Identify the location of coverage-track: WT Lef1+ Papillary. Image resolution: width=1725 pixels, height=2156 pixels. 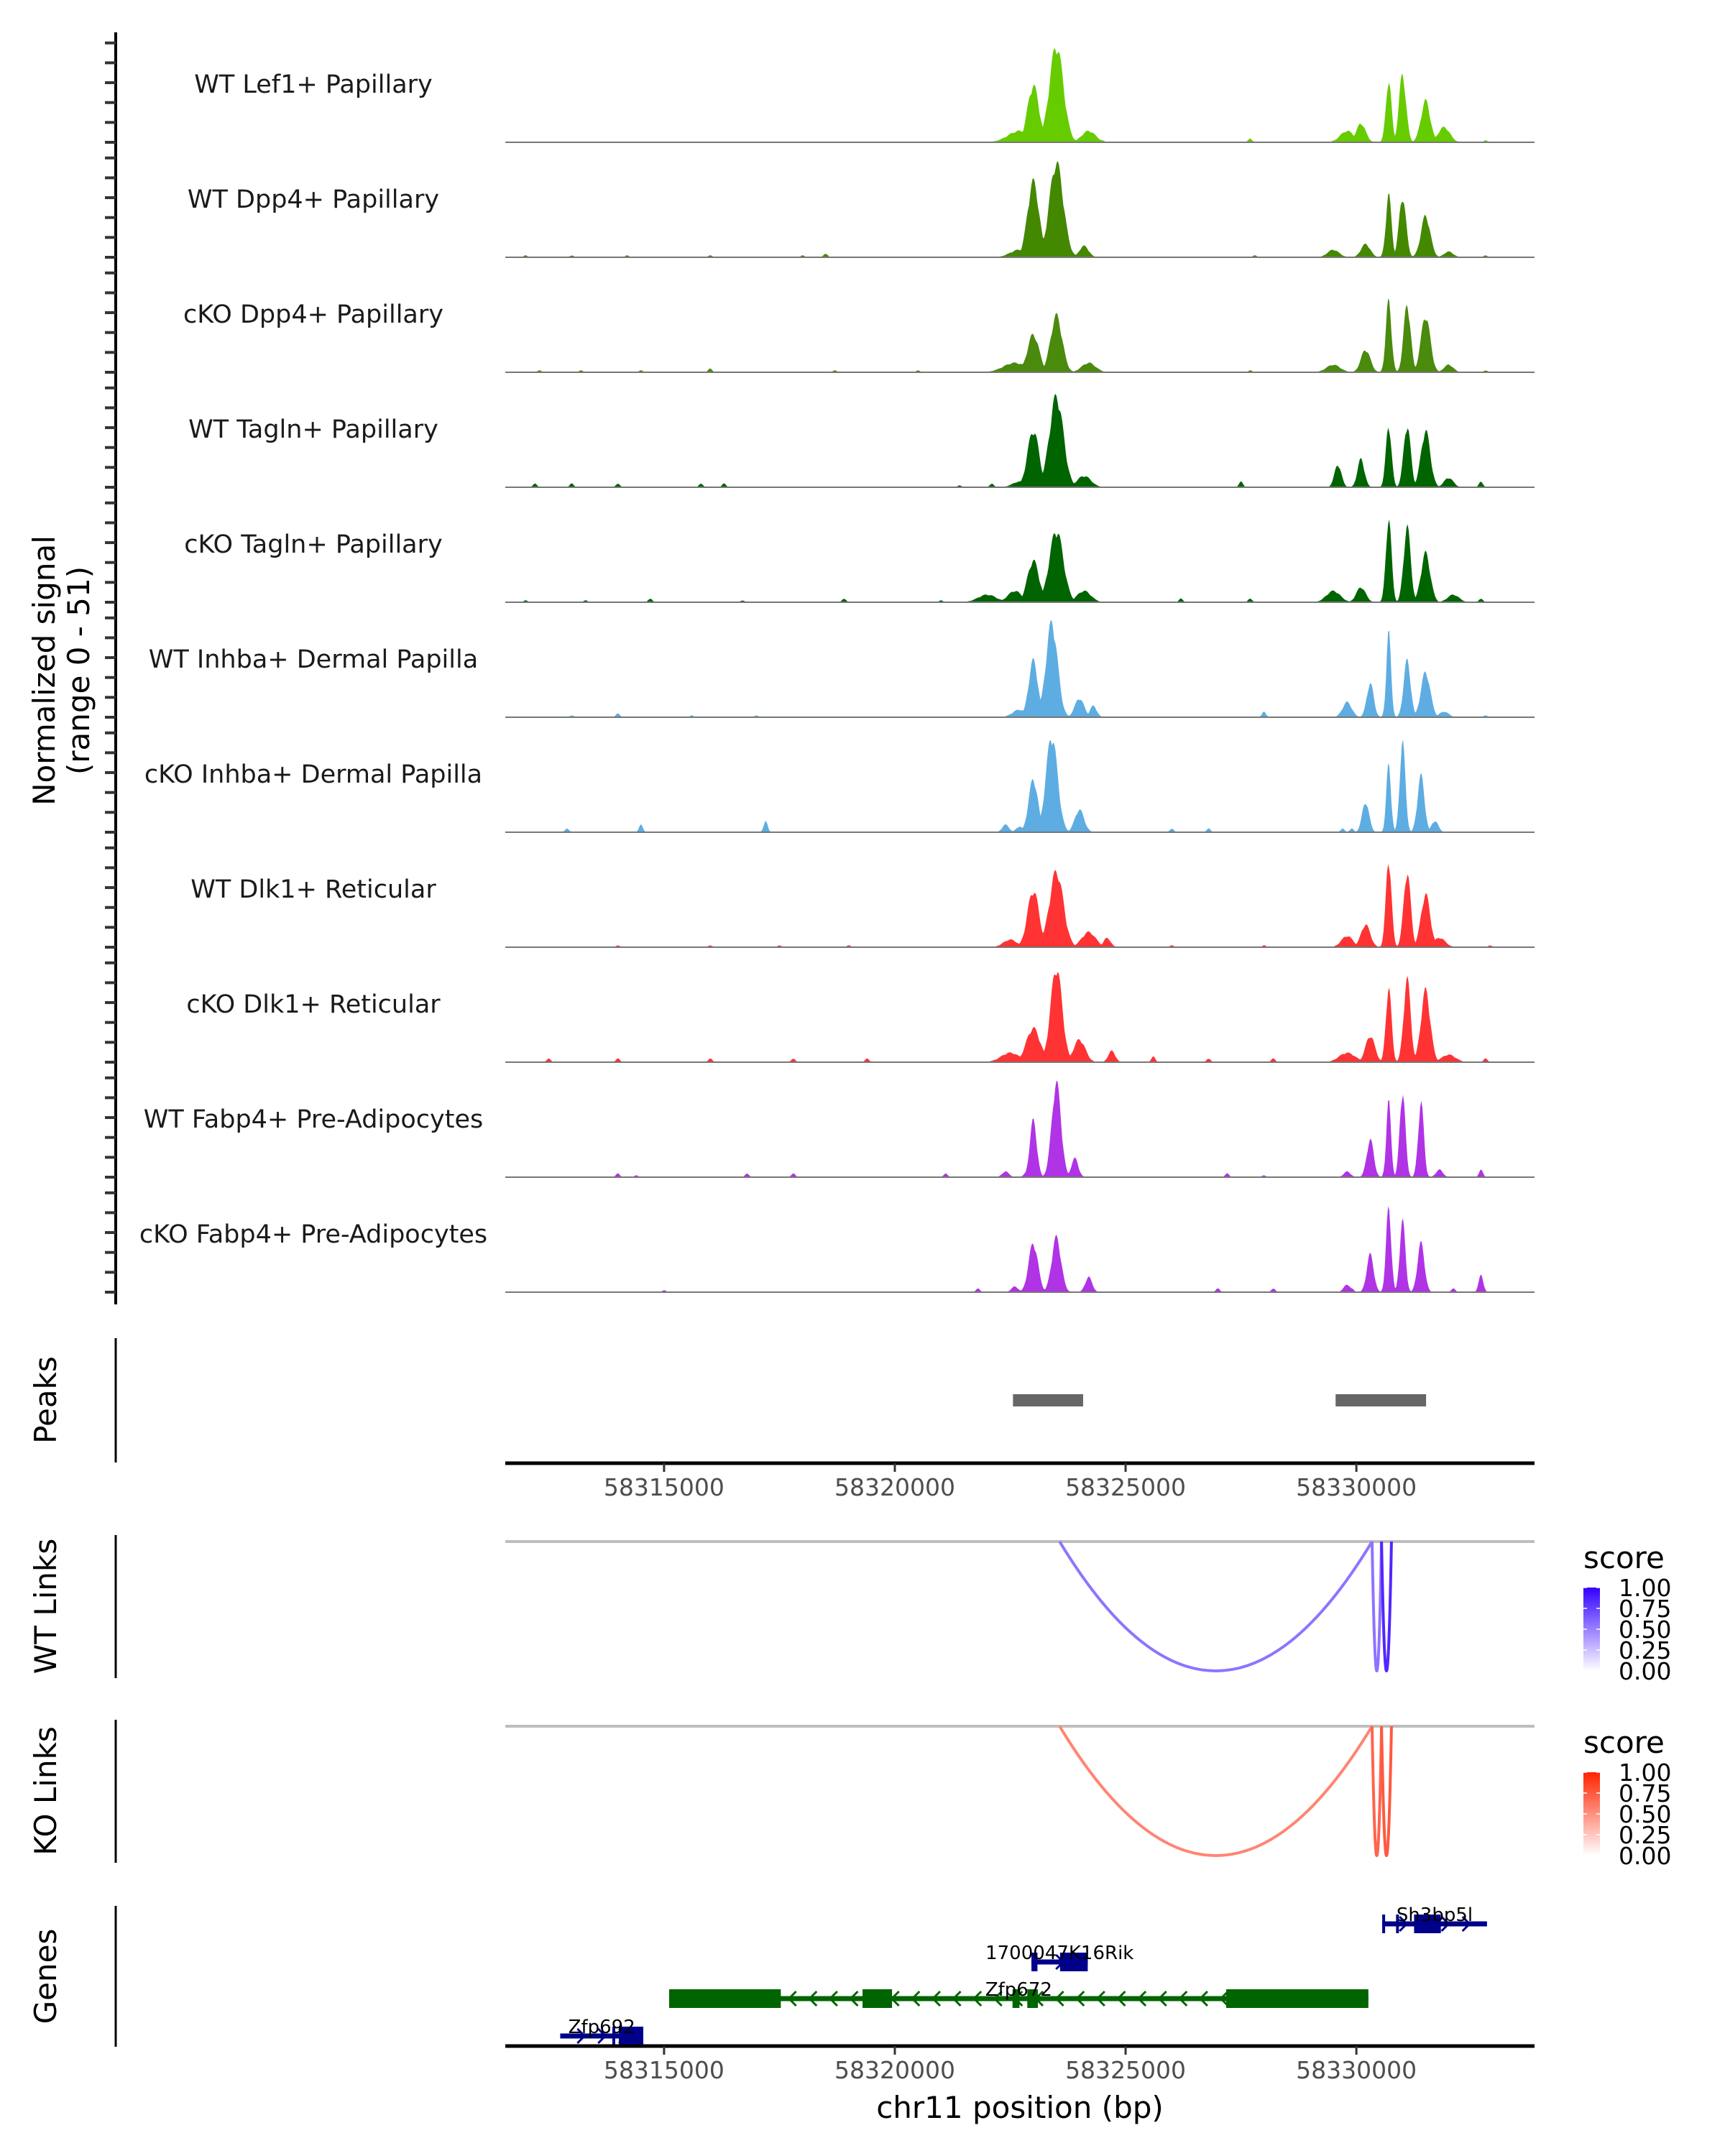
(864, 96).